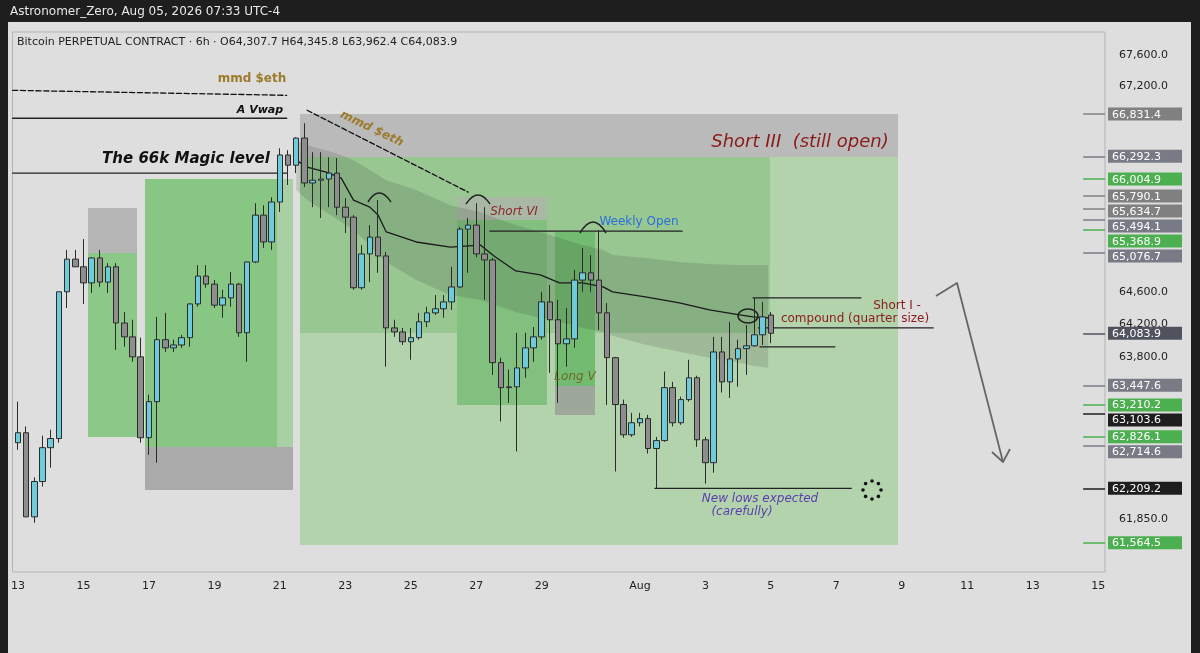 This screenshot has height=653, width=1200. What do you see at coordinates (967, 585) in the screenshot?
I see `x-tick-label: 11` at bounding box center [967, 585].